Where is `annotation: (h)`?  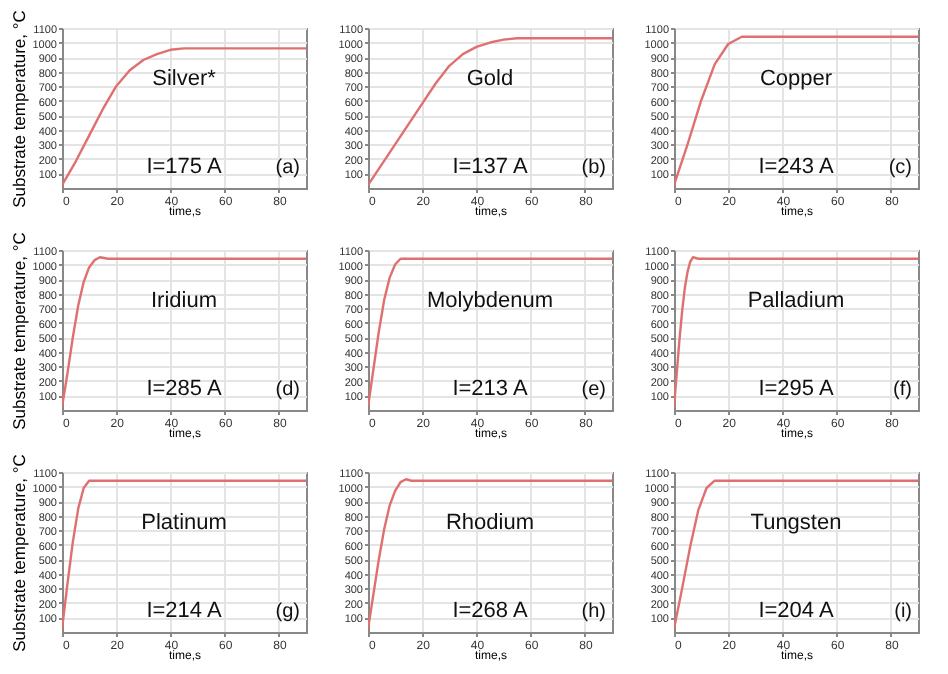
annotation: (h) is located at coordinates (593, 612).